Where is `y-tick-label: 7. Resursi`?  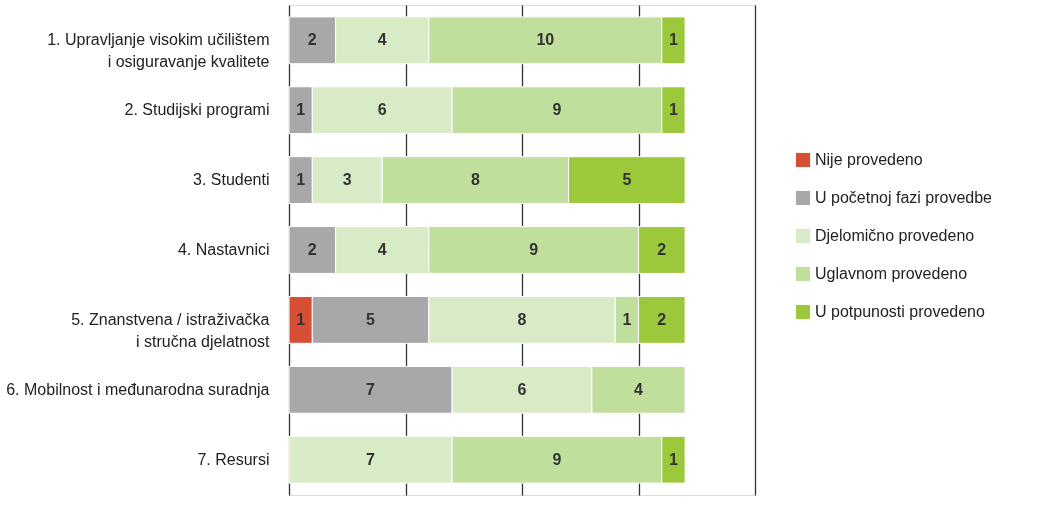 y-tick-label: 7. Resursi is located at coordinates (233, 459).